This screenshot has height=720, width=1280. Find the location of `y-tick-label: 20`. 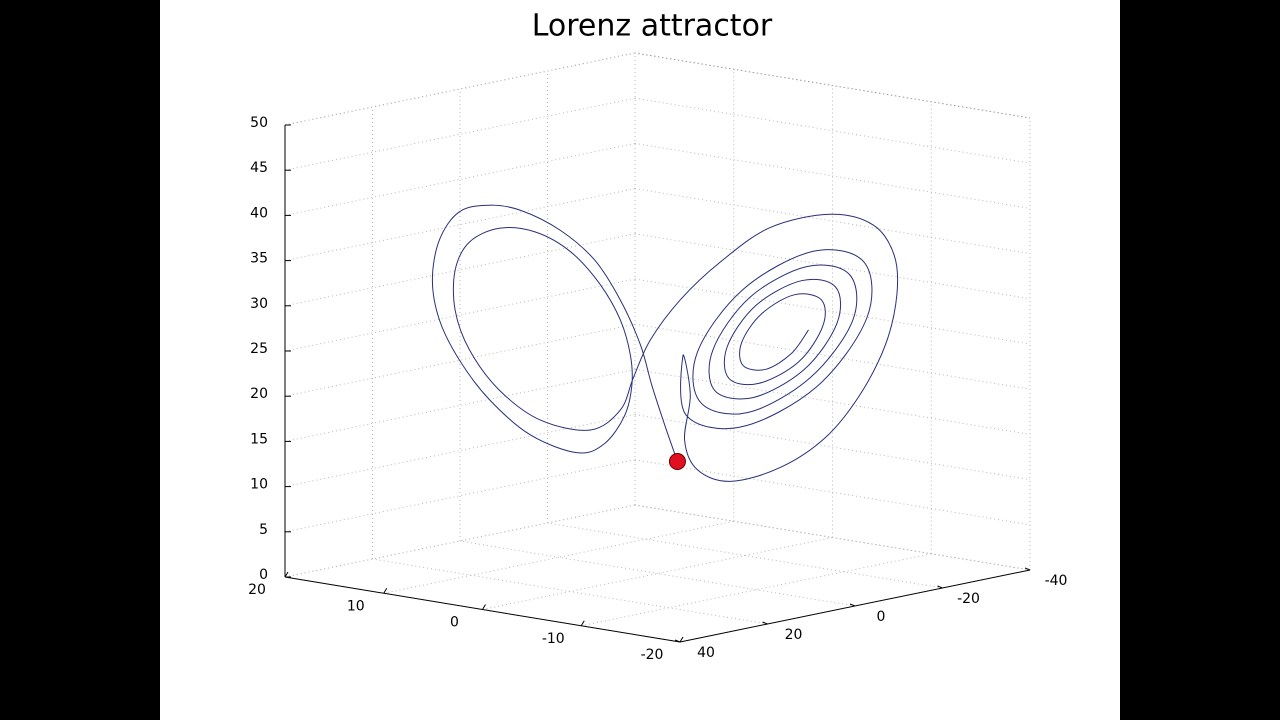

y-tick-label: 20 is located at coordinates (794, 635).